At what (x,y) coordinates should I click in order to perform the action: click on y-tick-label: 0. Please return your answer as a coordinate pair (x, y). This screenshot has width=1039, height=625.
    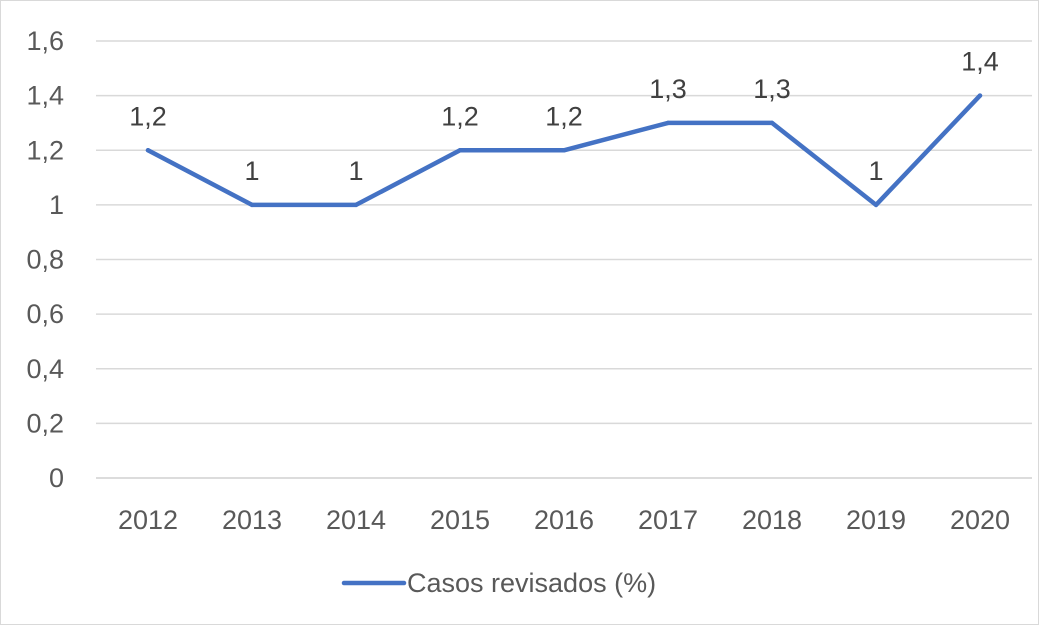
    Looking at the image, I should click on (56, 478).